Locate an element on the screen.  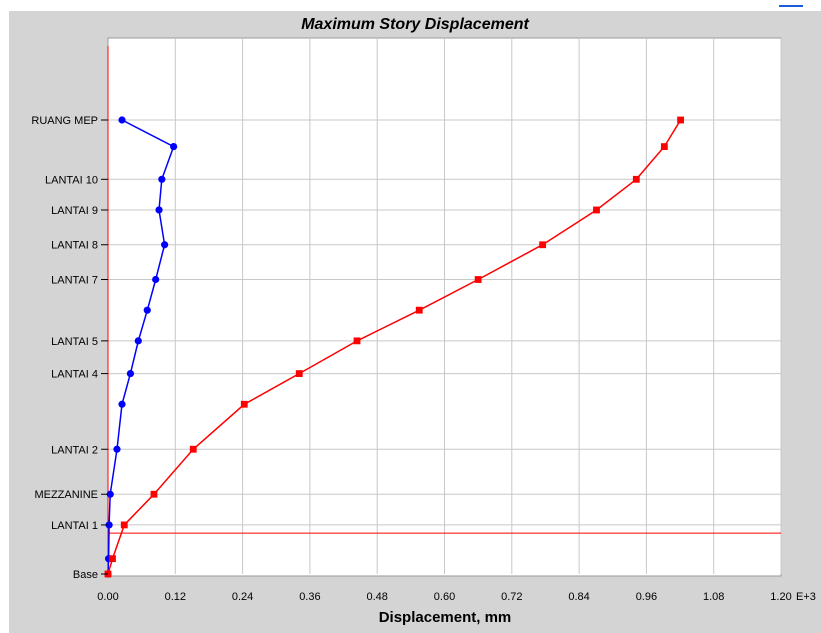
x-tick-label: 1.20 is located at coordinates (780, 597).